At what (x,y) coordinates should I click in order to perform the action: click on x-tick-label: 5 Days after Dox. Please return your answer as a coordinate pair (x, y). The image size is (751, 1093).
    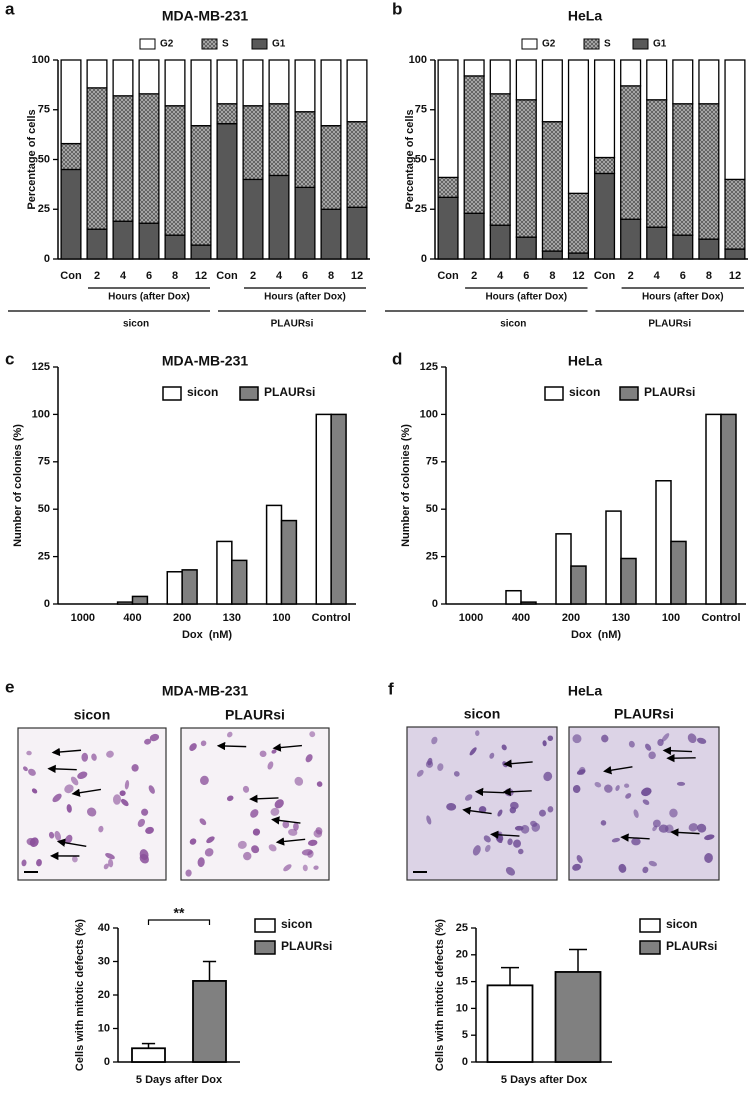
    Looking at the image, I should click on (179, 1080).